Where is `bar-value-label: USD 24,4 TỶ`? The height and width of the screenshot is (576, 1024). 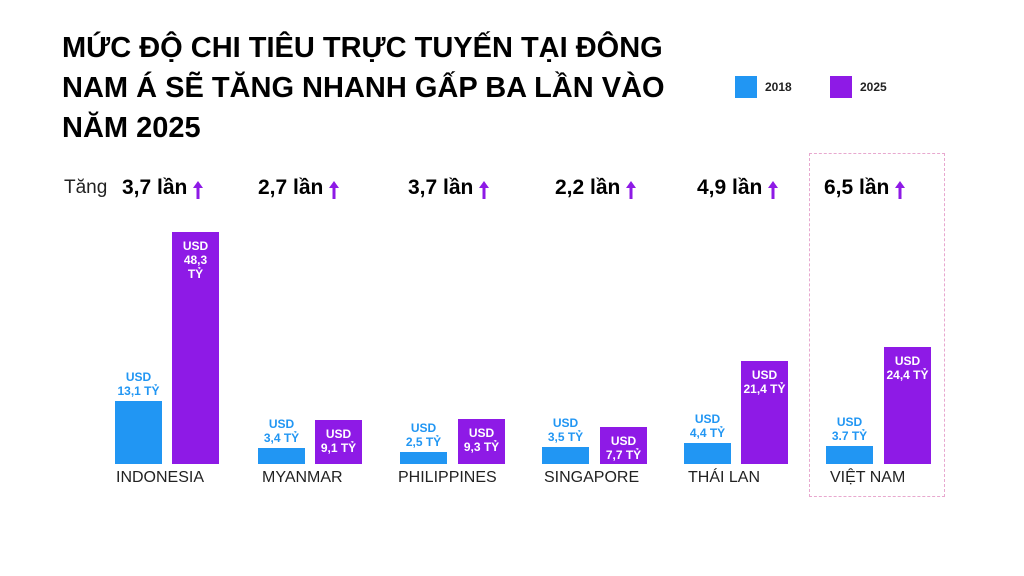
bar-value-label: USD 24,4 TỶ is located at coordinates (907, 367).